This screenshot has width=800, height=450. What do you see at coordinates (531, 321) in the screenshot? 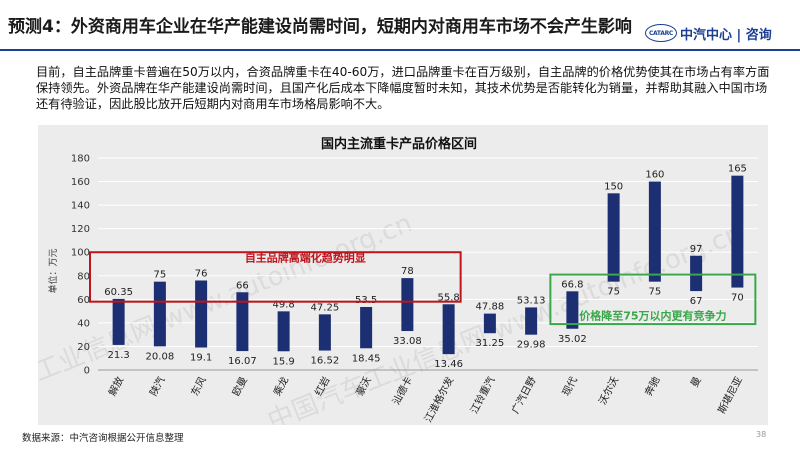
I see `bar-广汽日野` at bounding box center [531, 321].